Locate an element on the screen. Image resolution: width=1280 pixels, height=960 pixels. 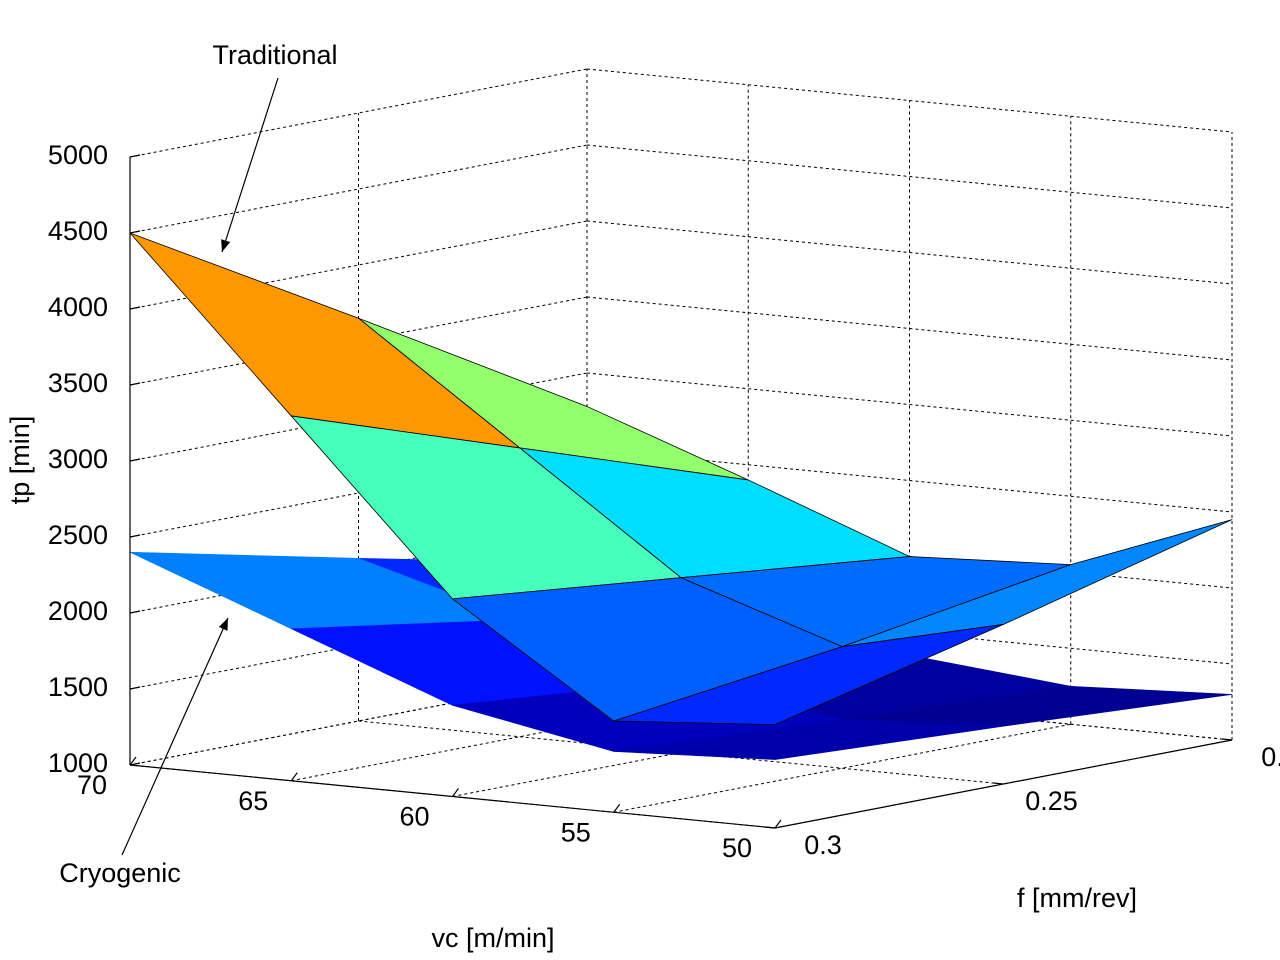
x-tick-label: 55 is located at coordinates (576, 832).